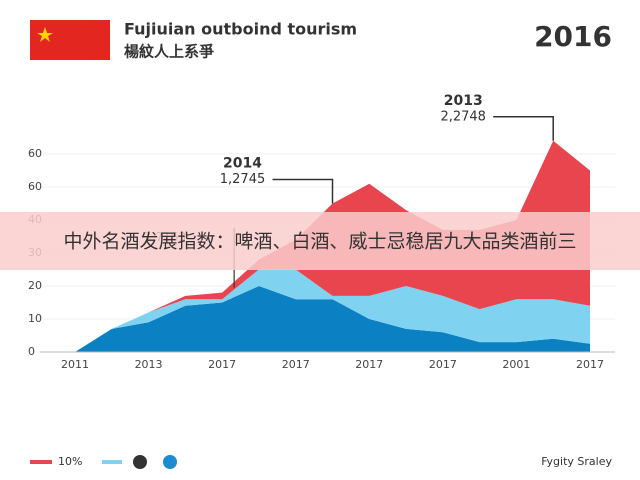 The height and width of the screenshot is (480, 640). What do you see at coordinates (516, 364) in the screenshot?
I see `x-tick-label: 2001` at bounding box center [516, 364].